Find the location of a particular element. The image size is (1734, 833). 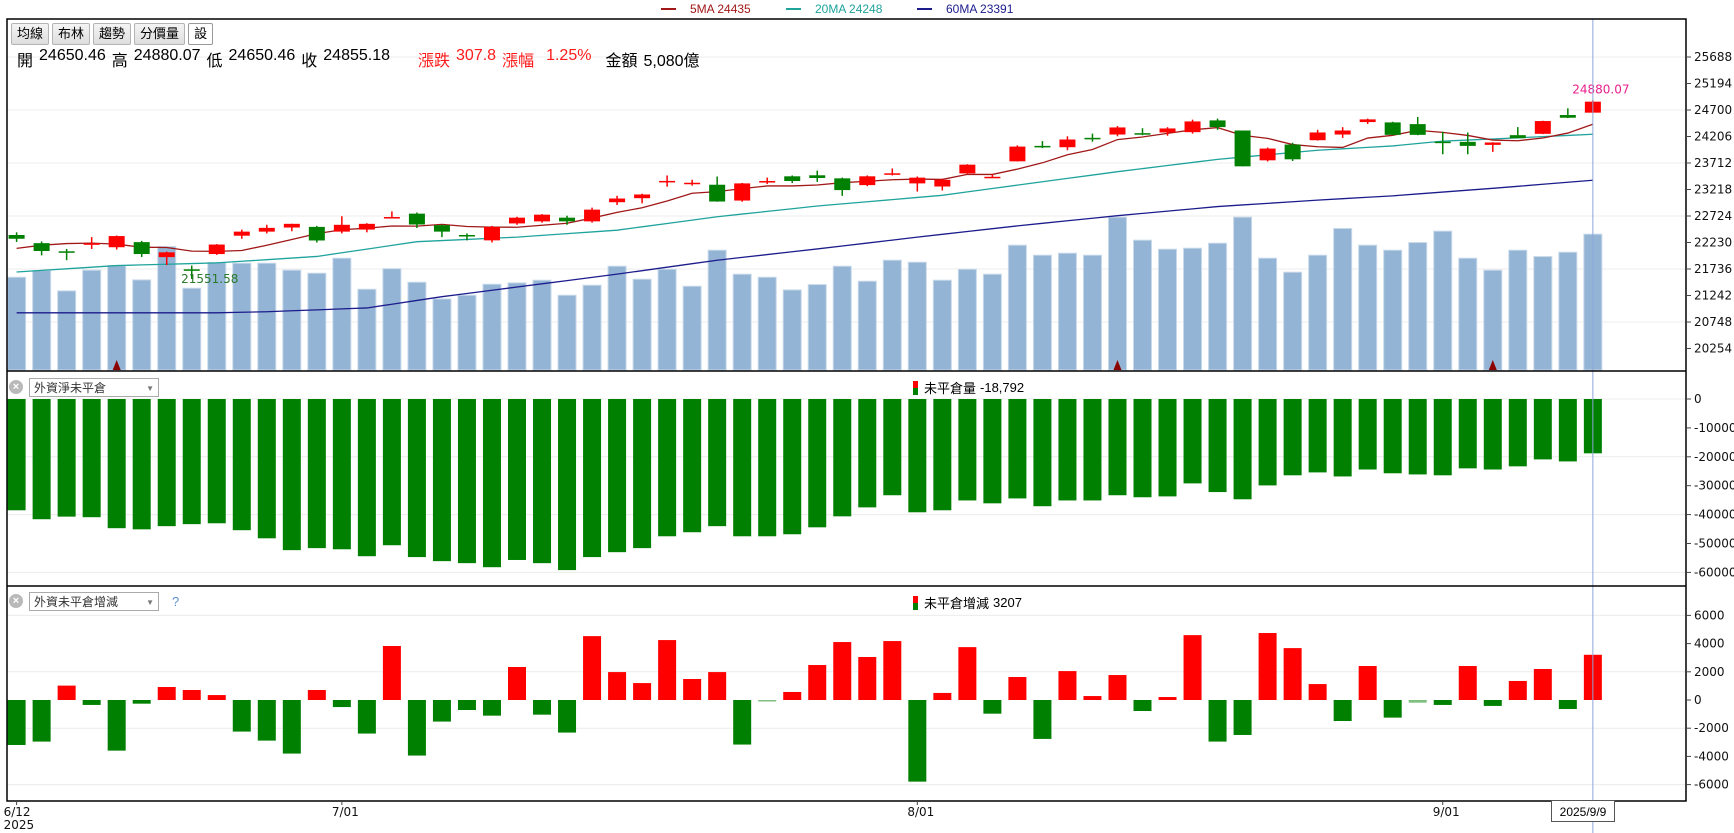

ma60-line is located at coordinates (804, 246).